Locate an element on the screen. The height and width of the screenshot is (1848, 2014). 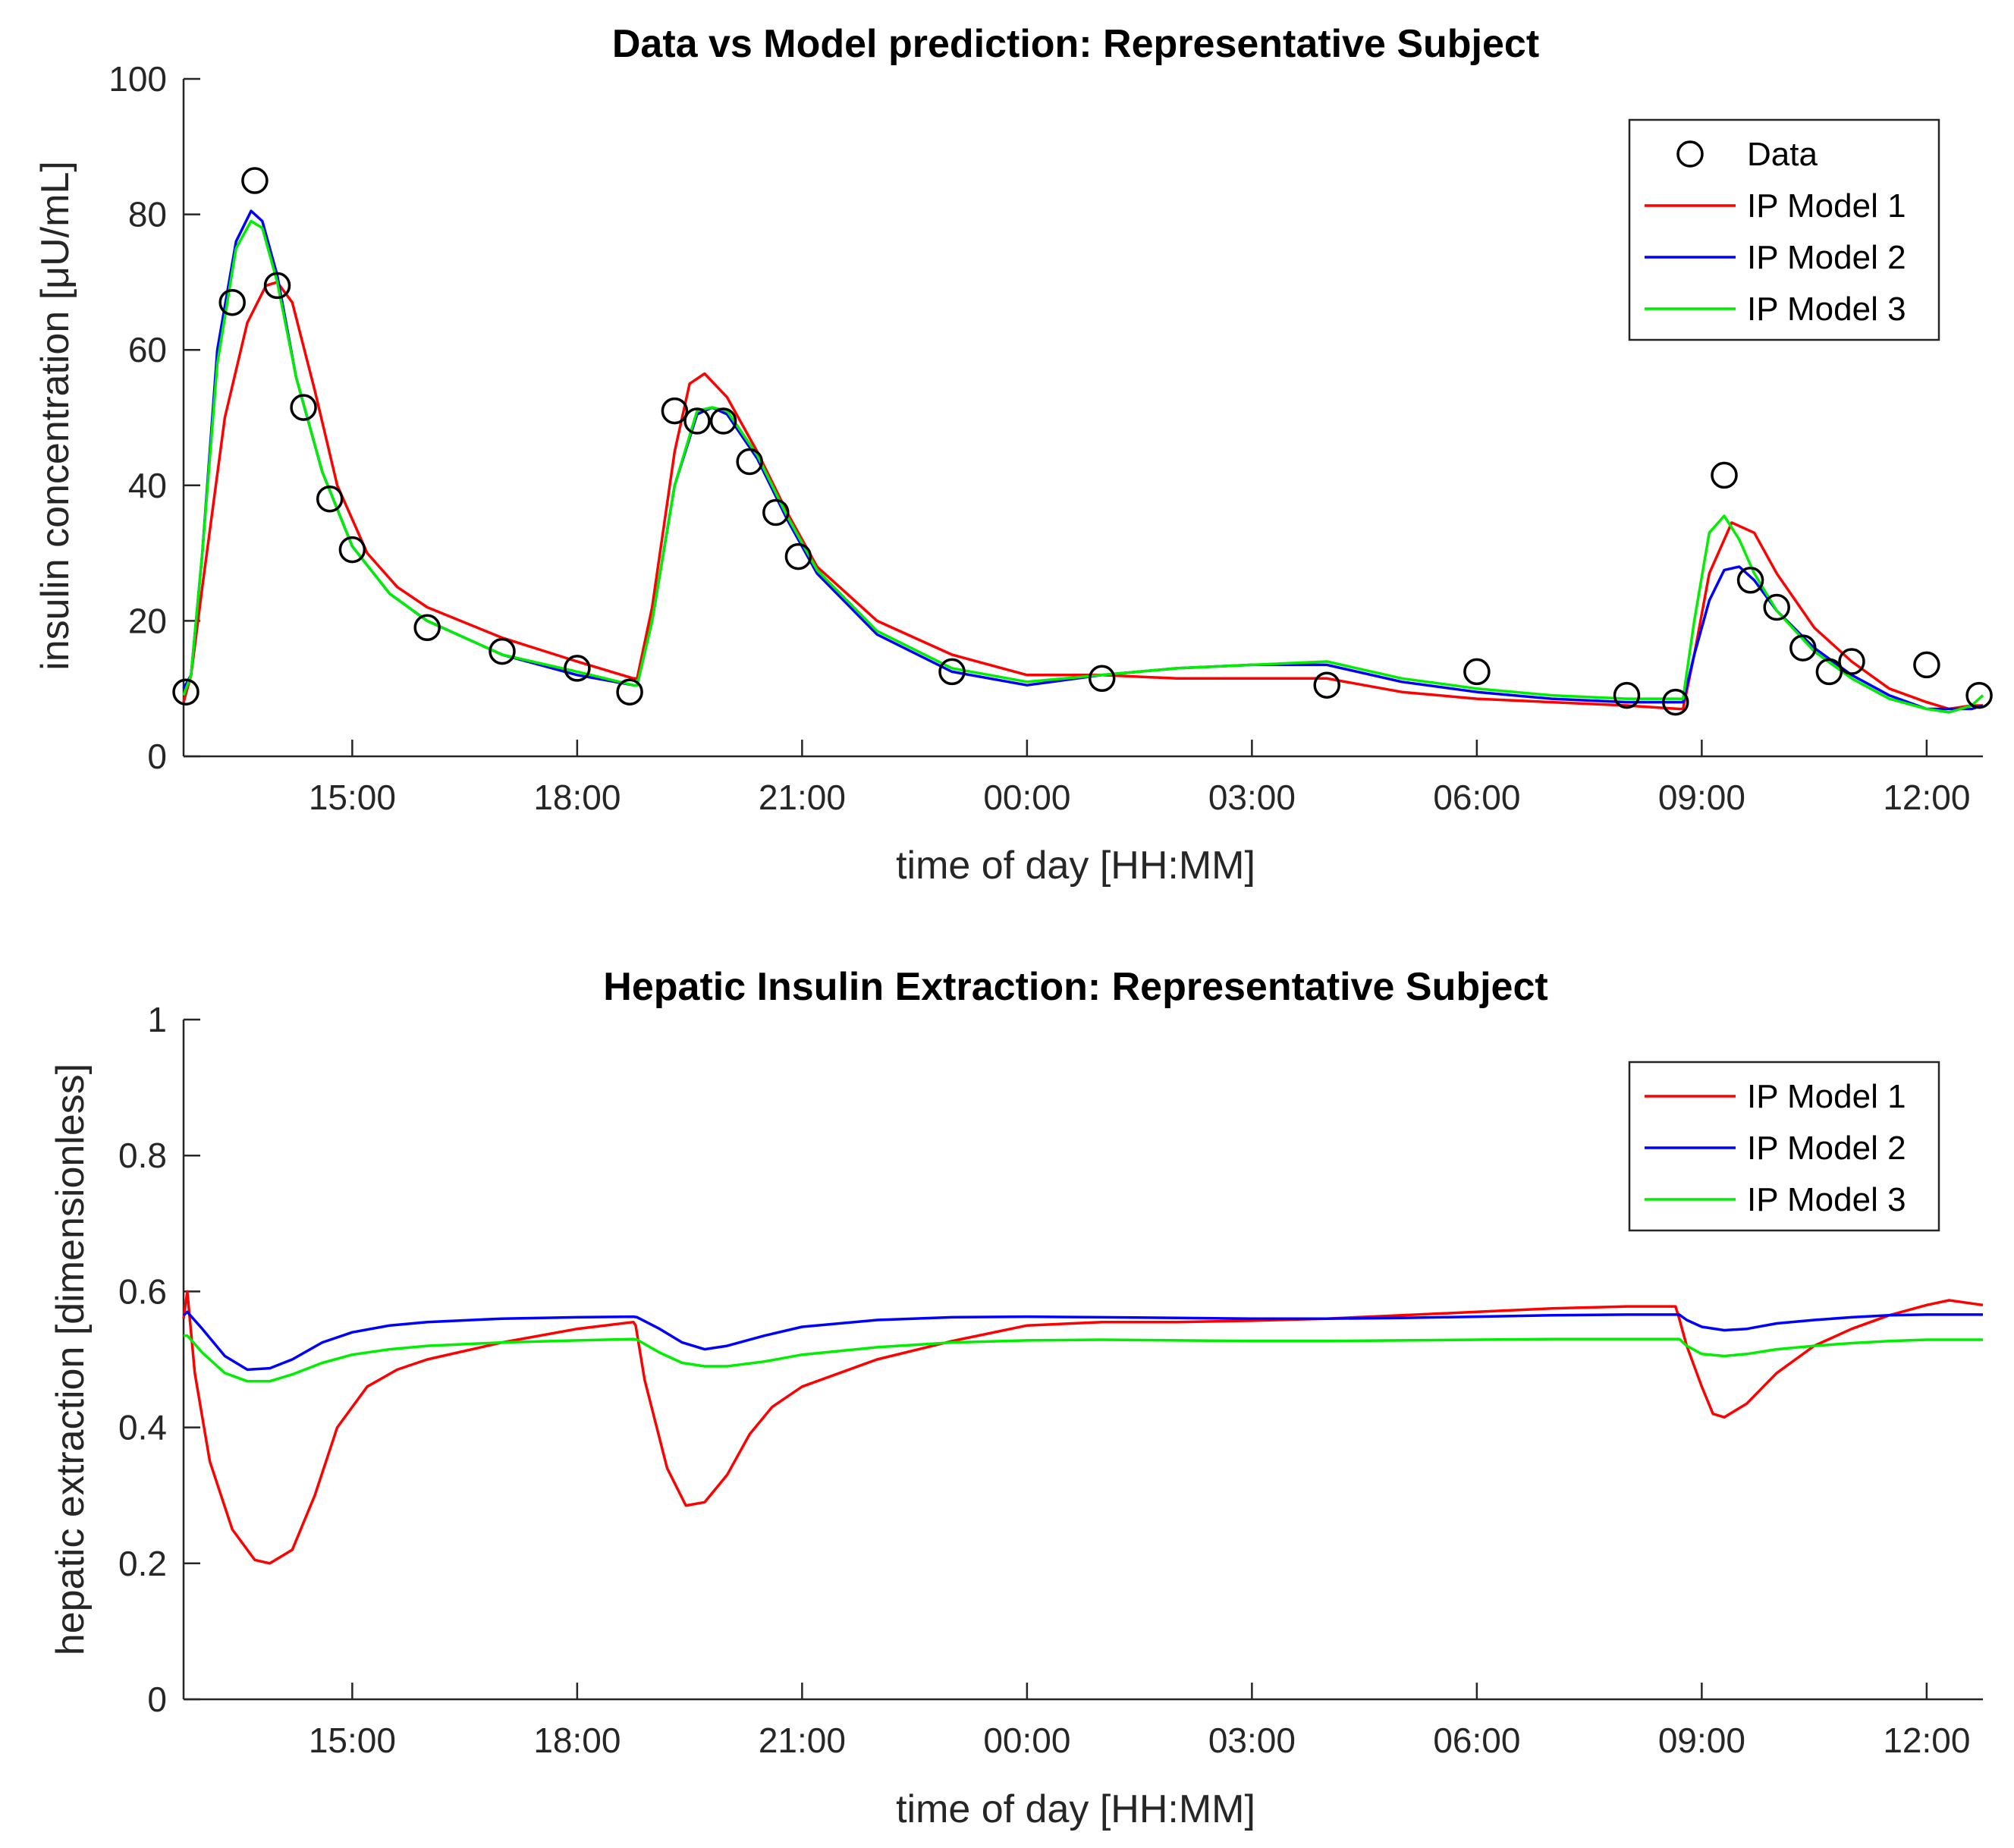
hepatic-y-tick-label: 1 is located at coordinates (157, 1019).